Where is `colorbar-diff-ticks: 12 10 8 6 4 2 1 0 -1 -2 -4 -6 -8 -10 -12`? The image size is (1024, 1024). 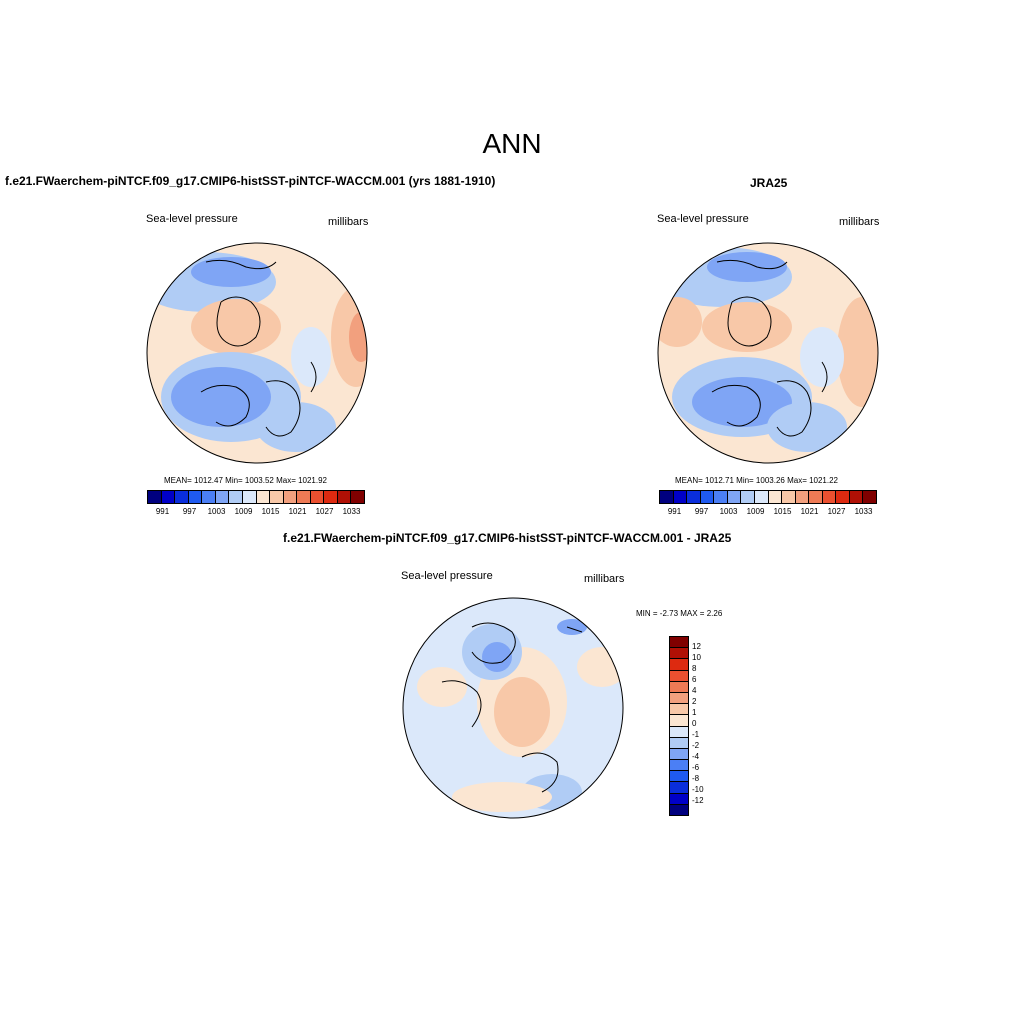
colorbar-diff-ticks: 12 10 8 6 4 2 1 0 -1 -2 -4 -6 -8 -10 -12 is located at coordinates (698, 730).